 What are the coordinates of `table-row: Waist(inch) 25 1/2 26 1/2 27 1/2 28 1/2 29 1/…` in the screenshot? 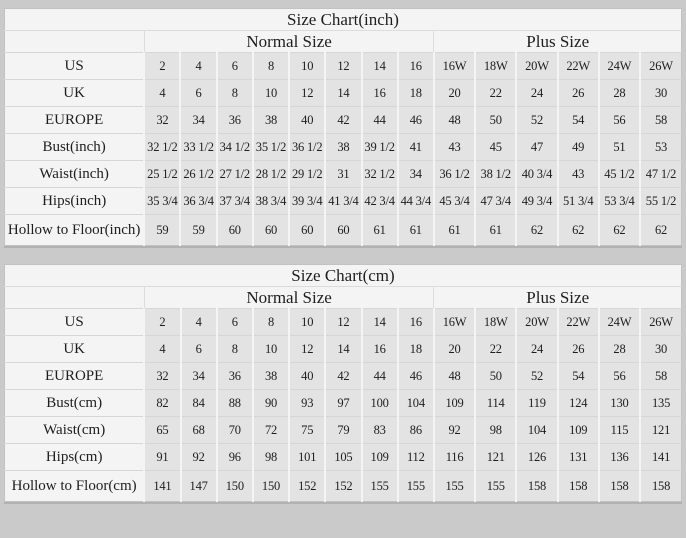 It's located at (343, 174).